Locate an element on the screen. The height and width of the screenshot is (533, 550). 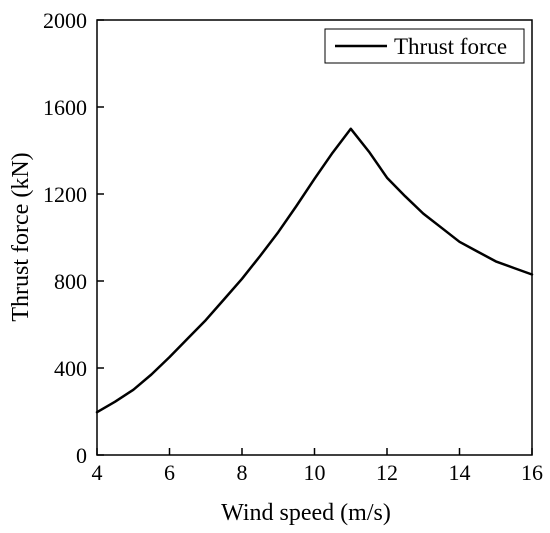
x-axis-title: Wind speed (m/s) is located at coordinates (306, 513).